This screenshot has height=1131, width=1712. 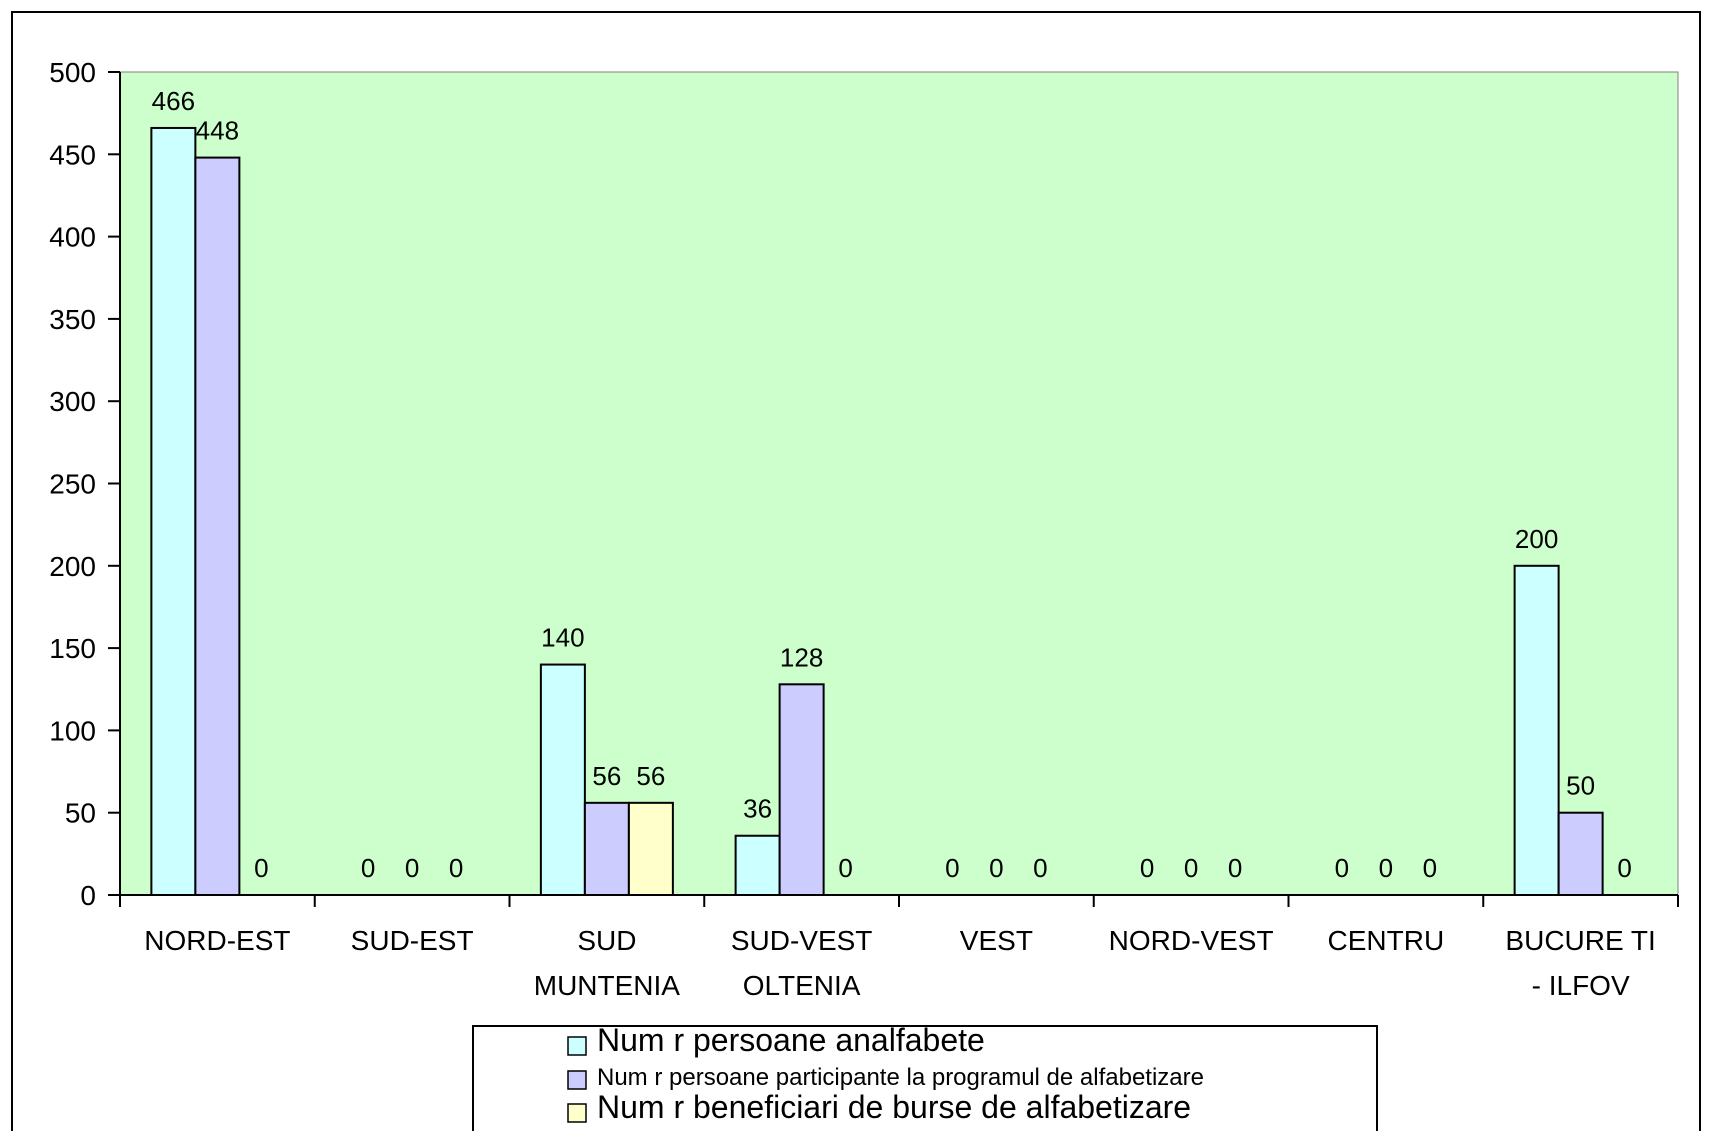 What do you see at coordinates (217, 940) in the screenshot?
I see `x-tick-label: NORD-EST` at bounding box center [217, 940].